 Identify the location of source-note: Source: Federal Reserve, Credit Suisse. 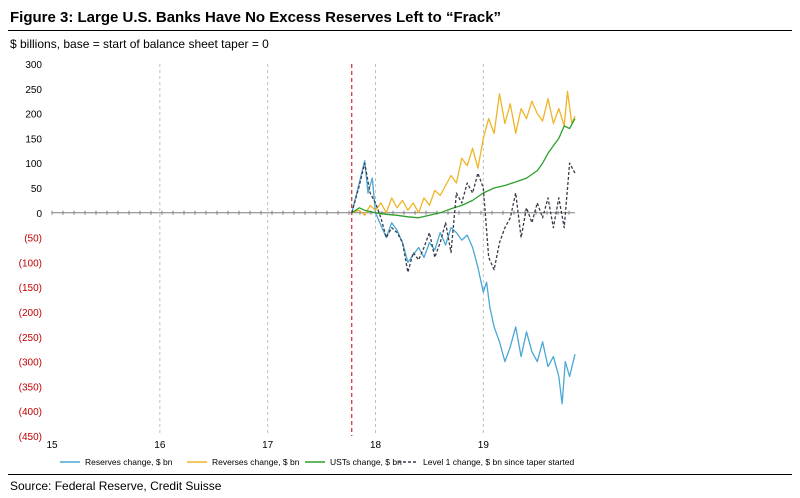
(116, 486).